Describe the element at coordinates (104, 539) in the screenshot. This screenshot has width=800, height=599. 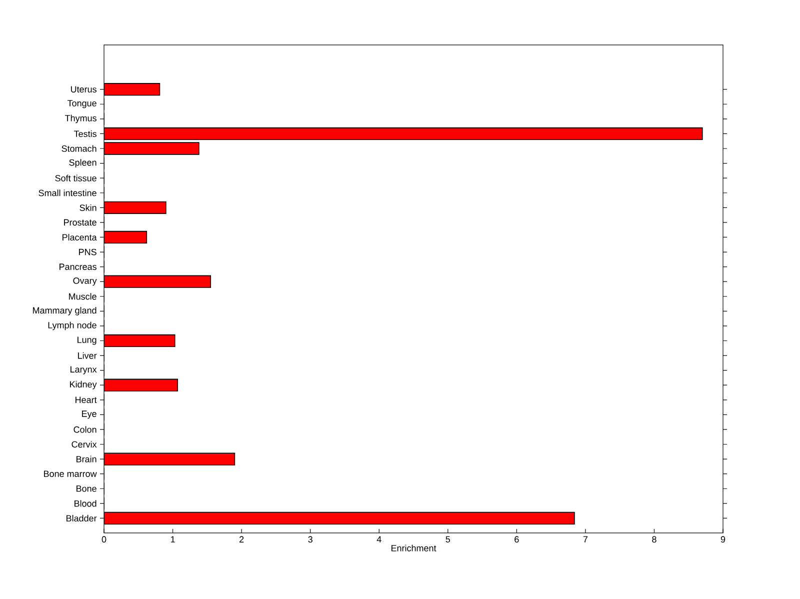
I see `x-tick-label: 0` at that location.